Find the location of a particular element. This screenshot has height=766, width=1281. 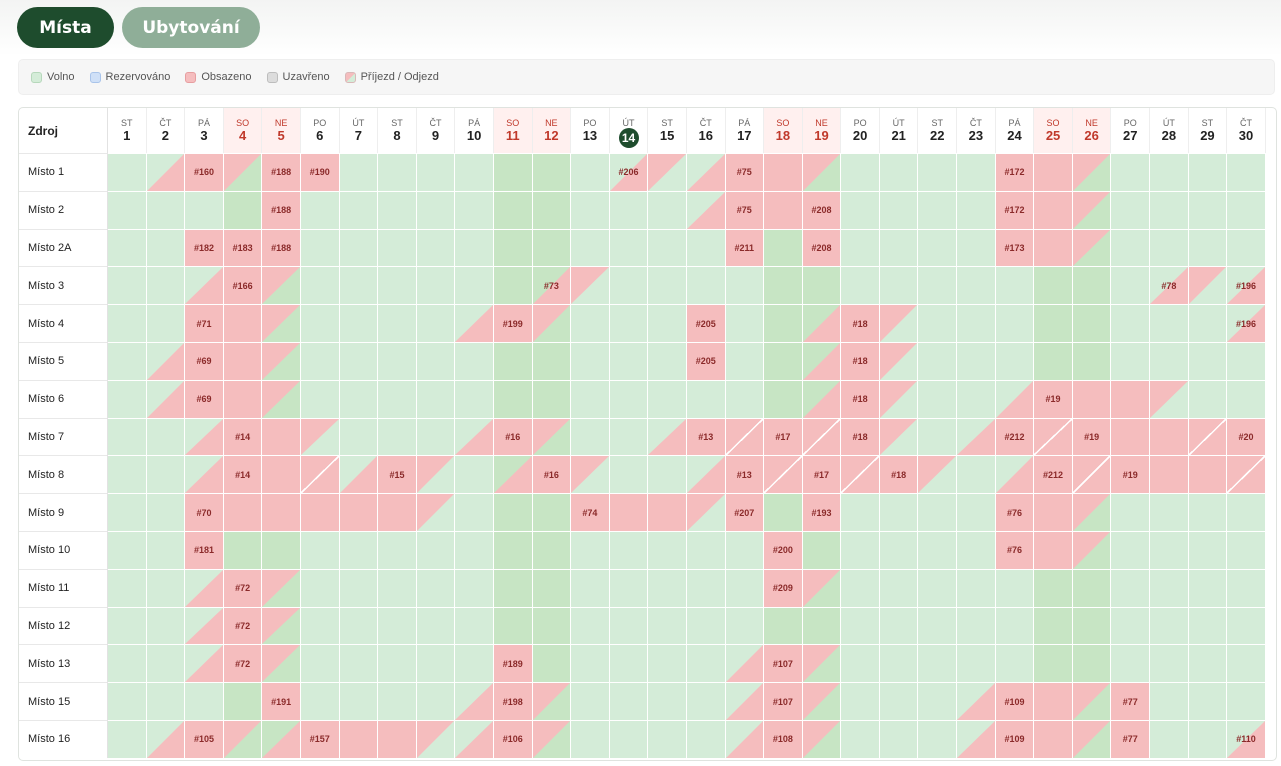

calendar-cell: #74 is located at coordinates (590, 512).